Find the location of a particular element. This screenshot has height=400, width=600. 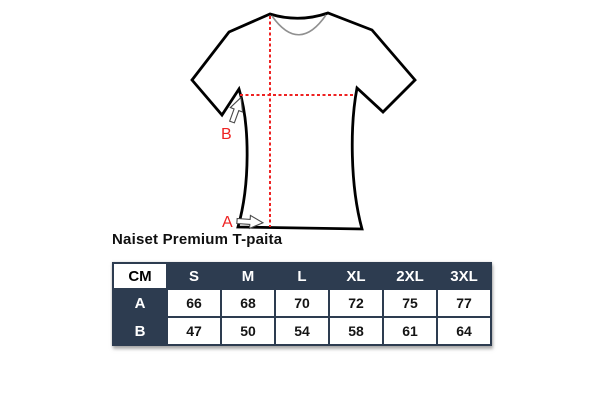

row-a-value-xl: 72 is located at coordinates (356, 303).